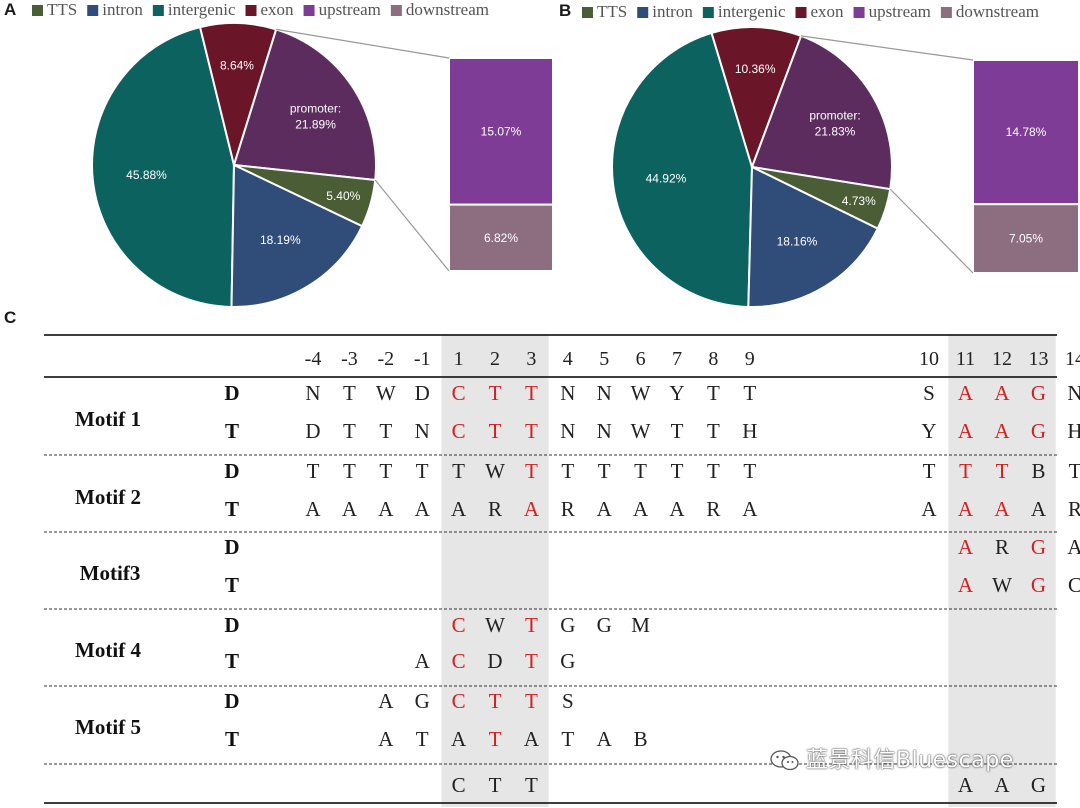 This screenshot has width=1080, height=808. Describe the element at coordinates (756, 98) in the screenshot. I see `pie-slice-exon` at that location.